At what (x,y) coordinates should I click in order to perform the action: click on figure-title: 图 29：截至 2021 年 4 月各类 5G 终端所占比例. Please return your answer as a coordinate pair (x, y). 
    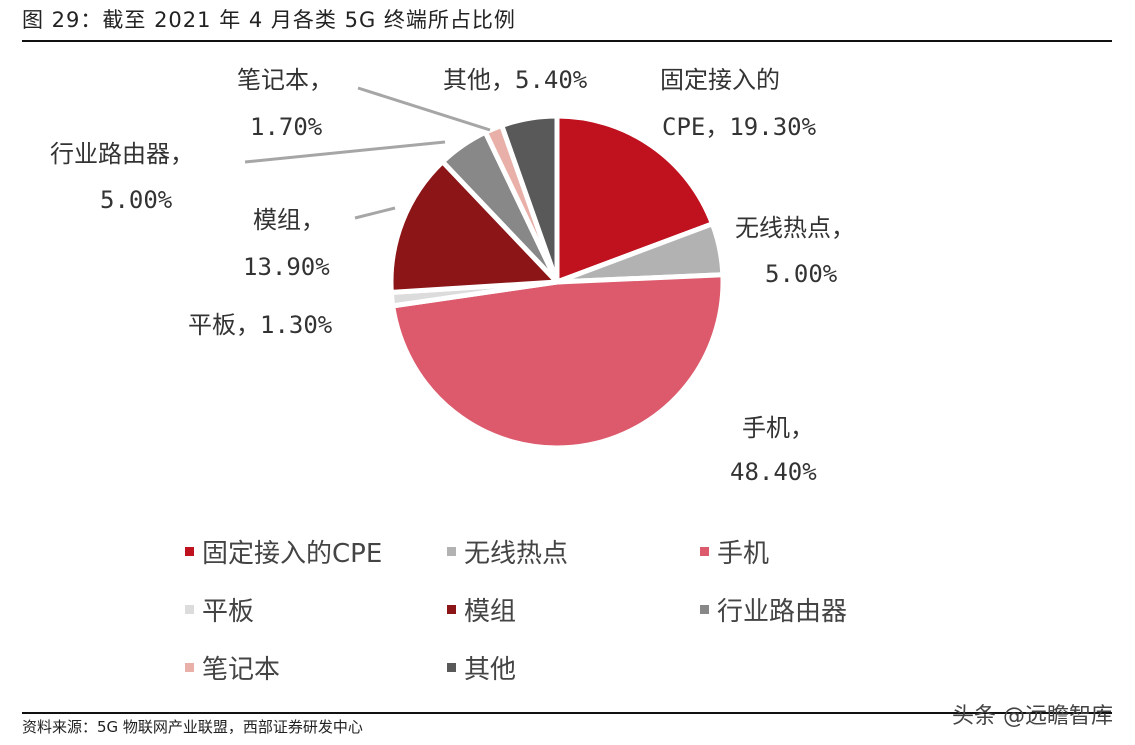
    Looking at the image, I should click on (269, 20).